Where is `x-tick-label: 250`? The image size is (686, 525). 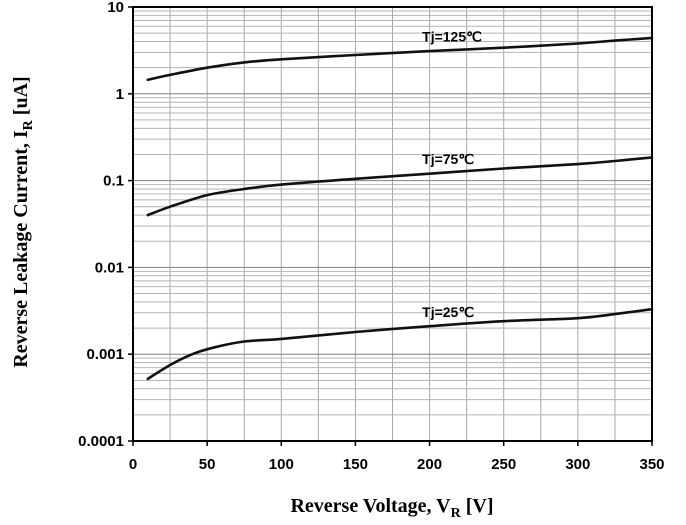 x-tick-label: 250 is located at coordinates (503, 464).